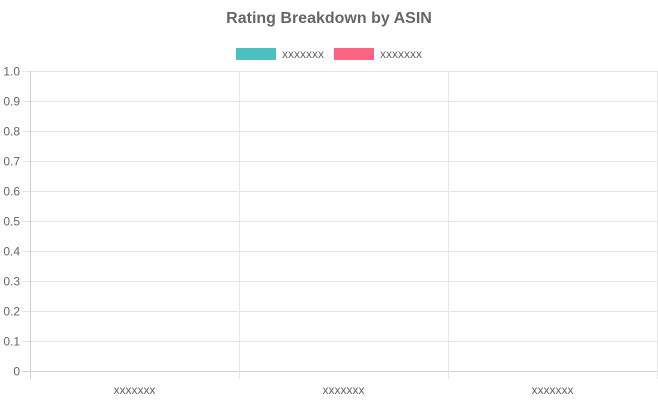 This screenshot has width=658, height=400. I want to click on y-tick-label: 1.0, so click(11, 72).